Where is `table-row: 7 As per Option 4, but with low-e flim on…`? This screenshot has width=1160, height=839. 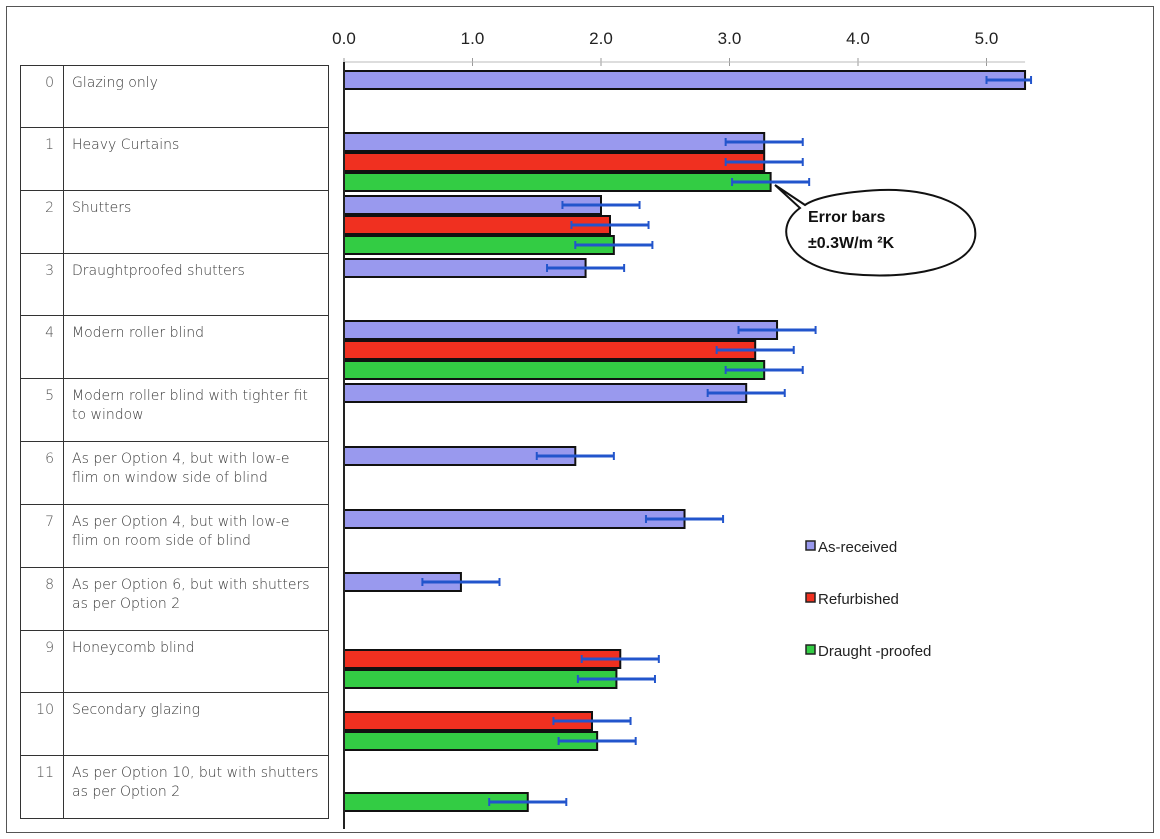 table-row: 7 As per Option 4, but with low-e flim on… is located at coordinates (174, 536).